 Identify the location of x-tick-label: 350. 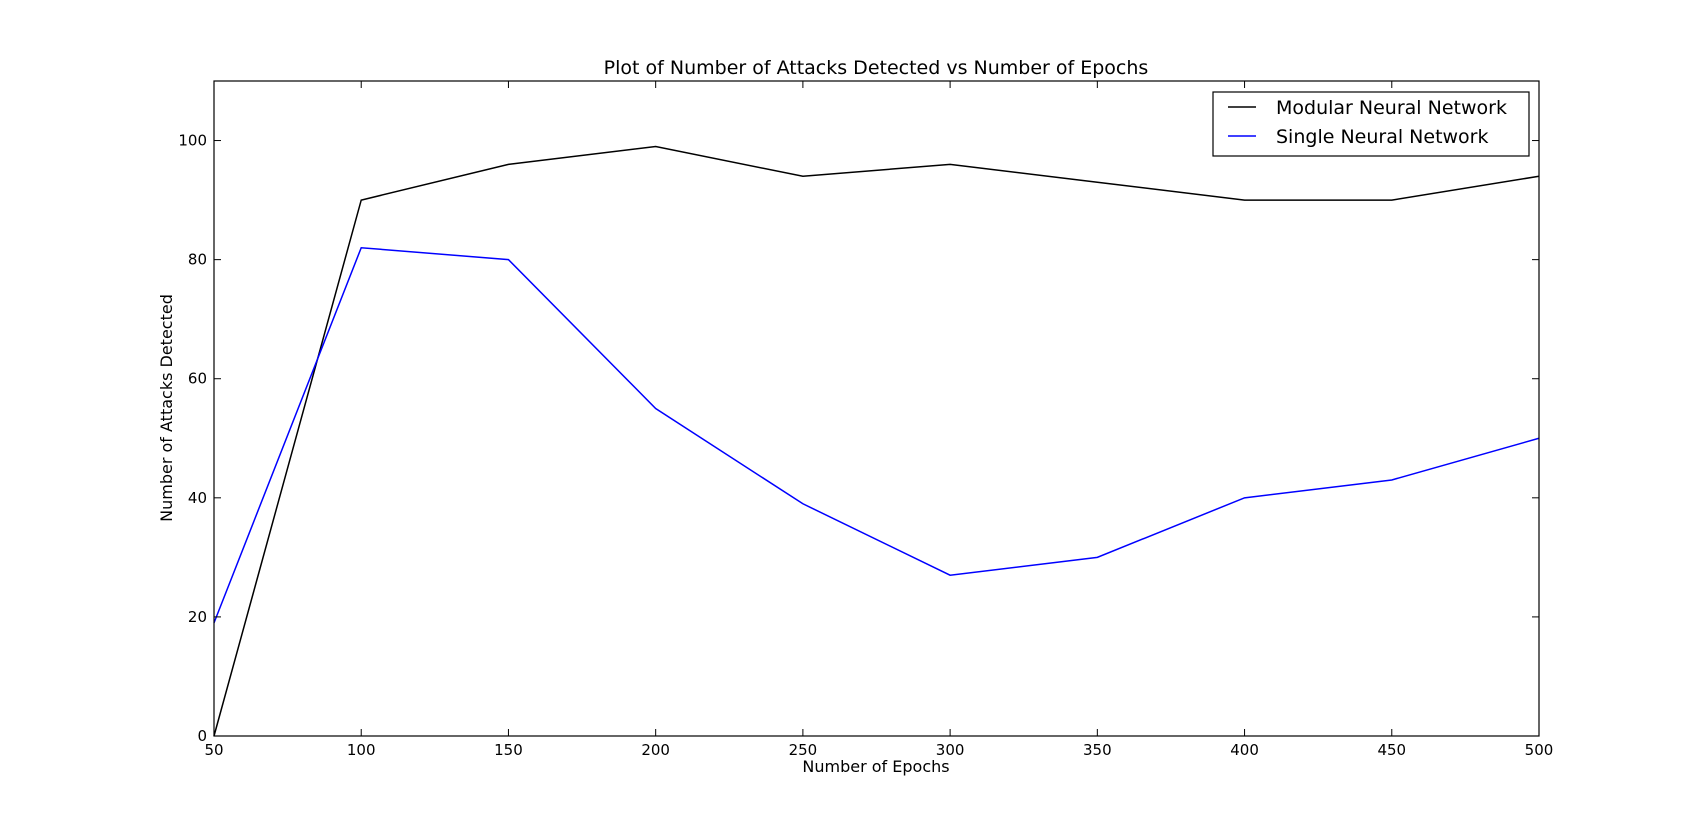
(1097, 750).